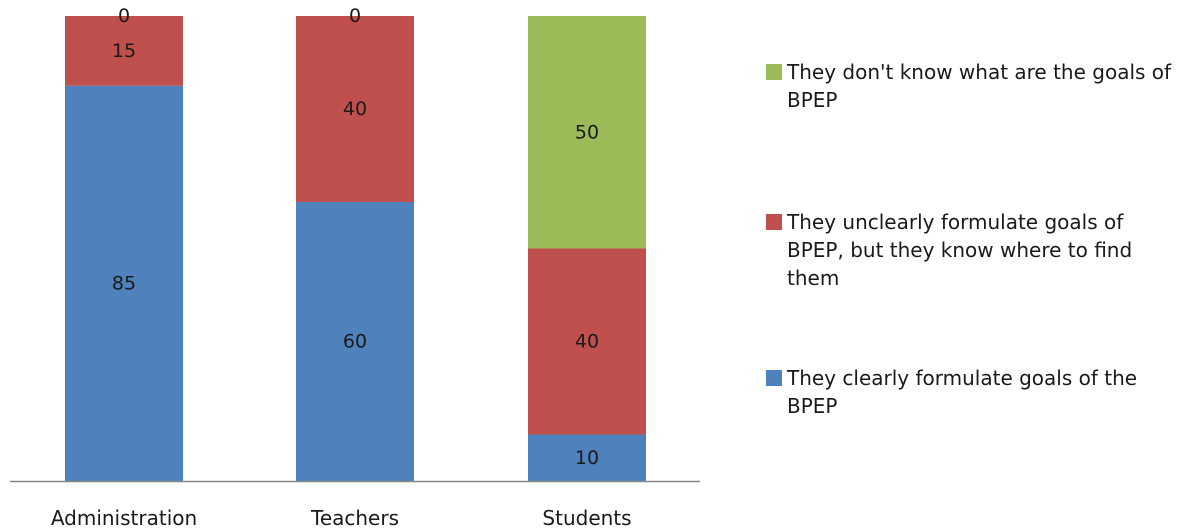  Describe the element at coordinates (124, 518) in the screenshot. I see `category-label-administration: Administration` at that location.